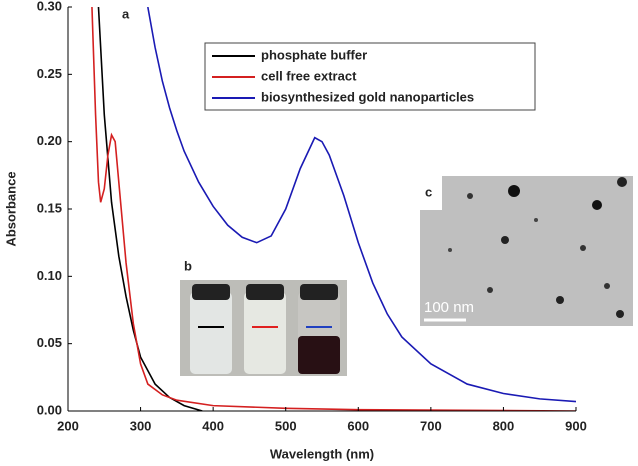  I want to click on panel-label: a, so click(126, 13).